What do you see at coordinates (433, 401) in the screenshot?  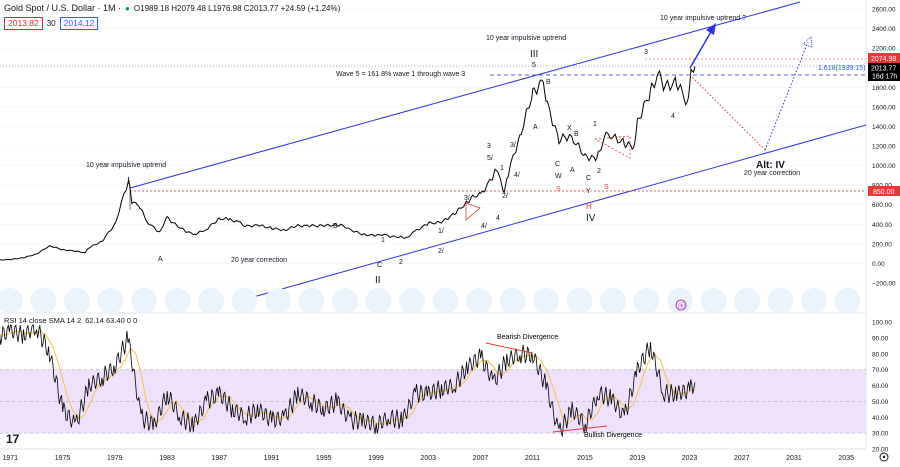 I see `rsi-grid` at bounding box center [433, 401].